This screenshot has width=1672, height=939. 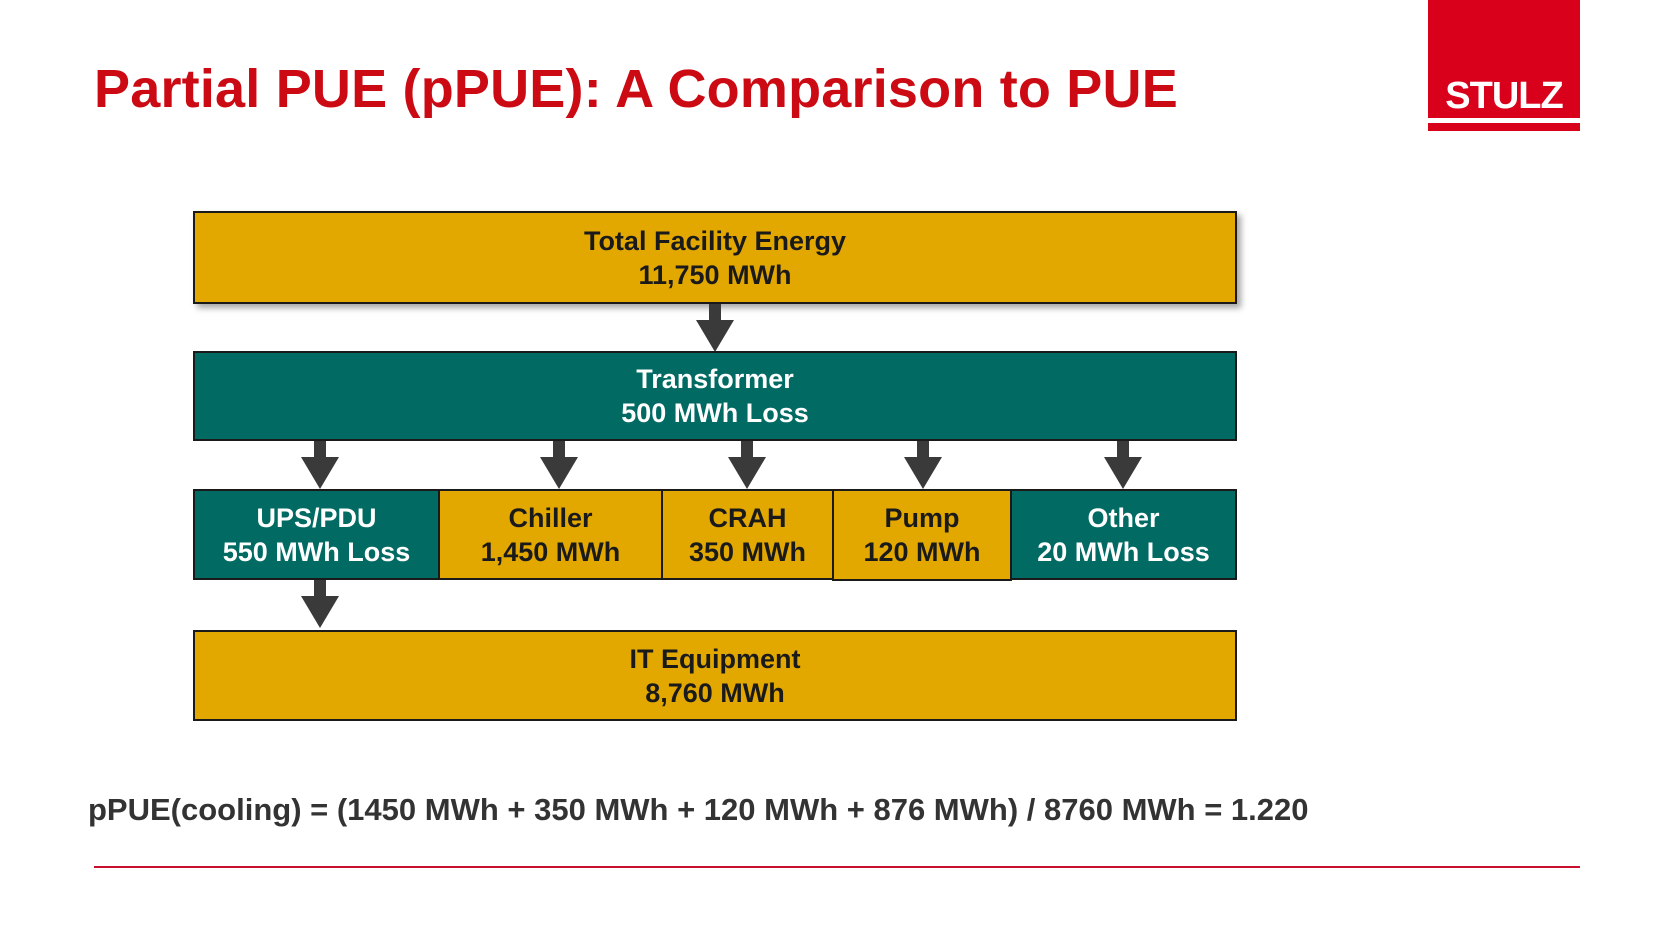 I want to click on it-equipment-label: IT Equipment, so click(x=715, y=658).